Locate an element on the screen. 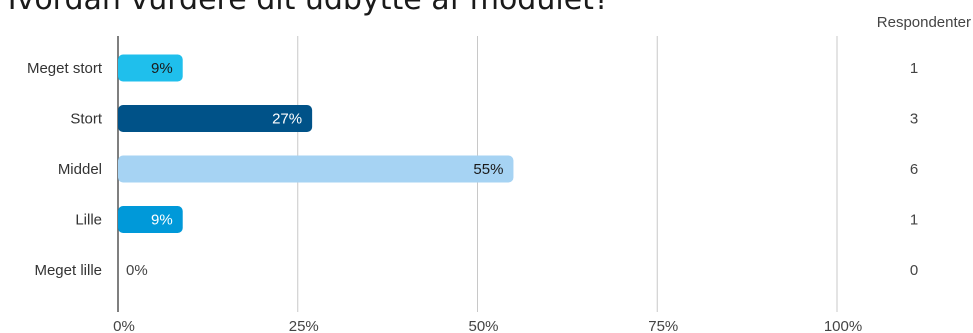 The width and height of the screenshot is (973, 333). chart-title: Hvordan vurdere dit udbytte af modulet? is located at coordinates (305, 8).